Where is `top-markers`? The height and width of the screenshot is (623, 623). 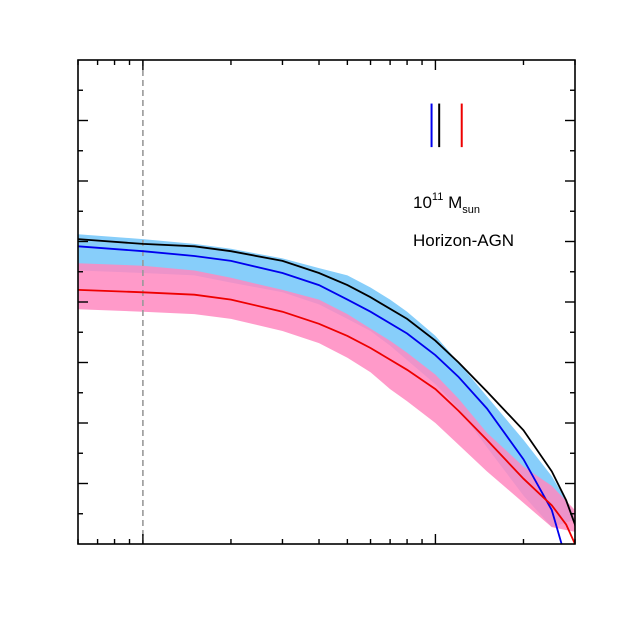
top-markers is located at coordinates (446, 125).